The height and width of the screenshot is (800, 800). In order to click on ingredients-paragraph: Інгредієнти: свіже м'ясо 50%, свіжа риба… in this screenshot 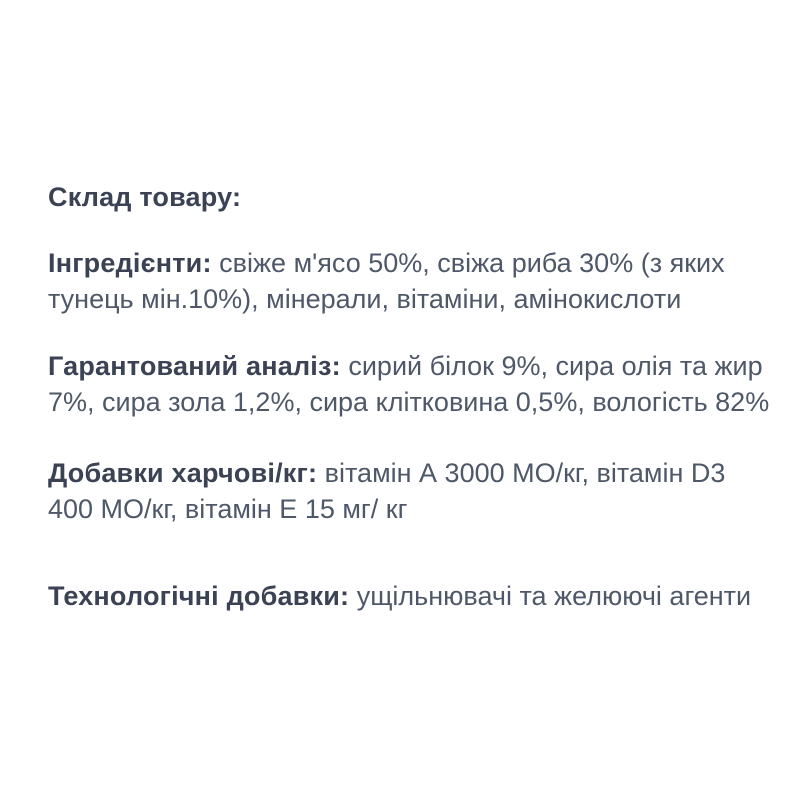, I will do `click(419, 281)`.